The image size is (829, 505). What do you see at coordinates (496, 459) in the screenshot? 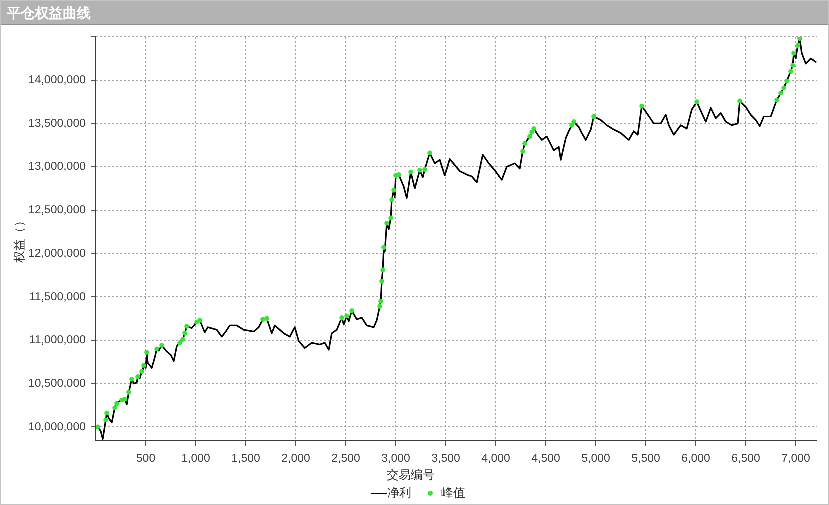
I see `x-tick-label: 4,000` at bounding box center [496, 459].